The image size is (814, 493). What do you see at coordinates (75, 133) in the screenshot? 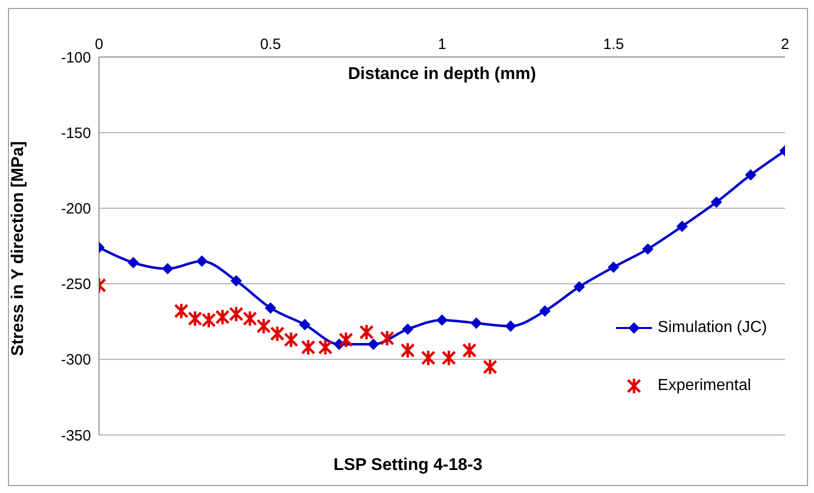
I see `y-tick-label: -150` at bounding box center [75, 133].